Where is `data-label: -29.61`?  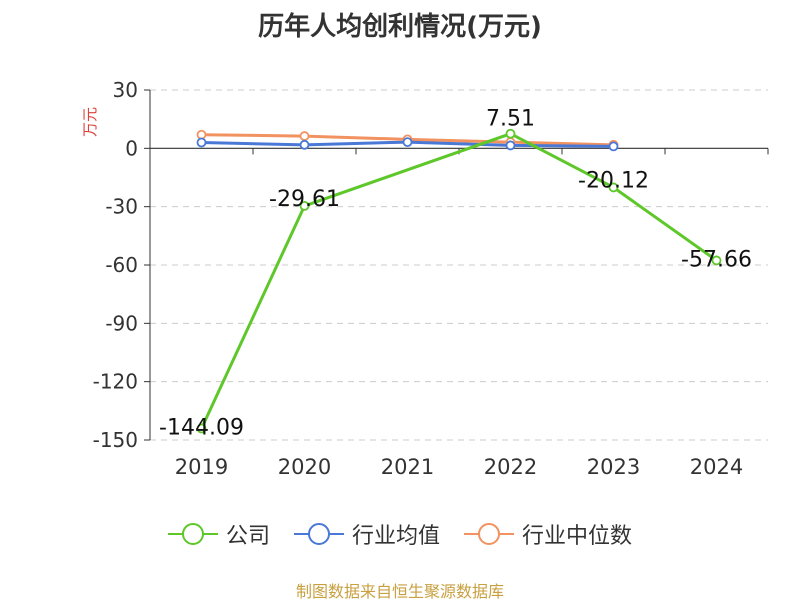 data-label: -29.61 is located at coordinates (304, 199).